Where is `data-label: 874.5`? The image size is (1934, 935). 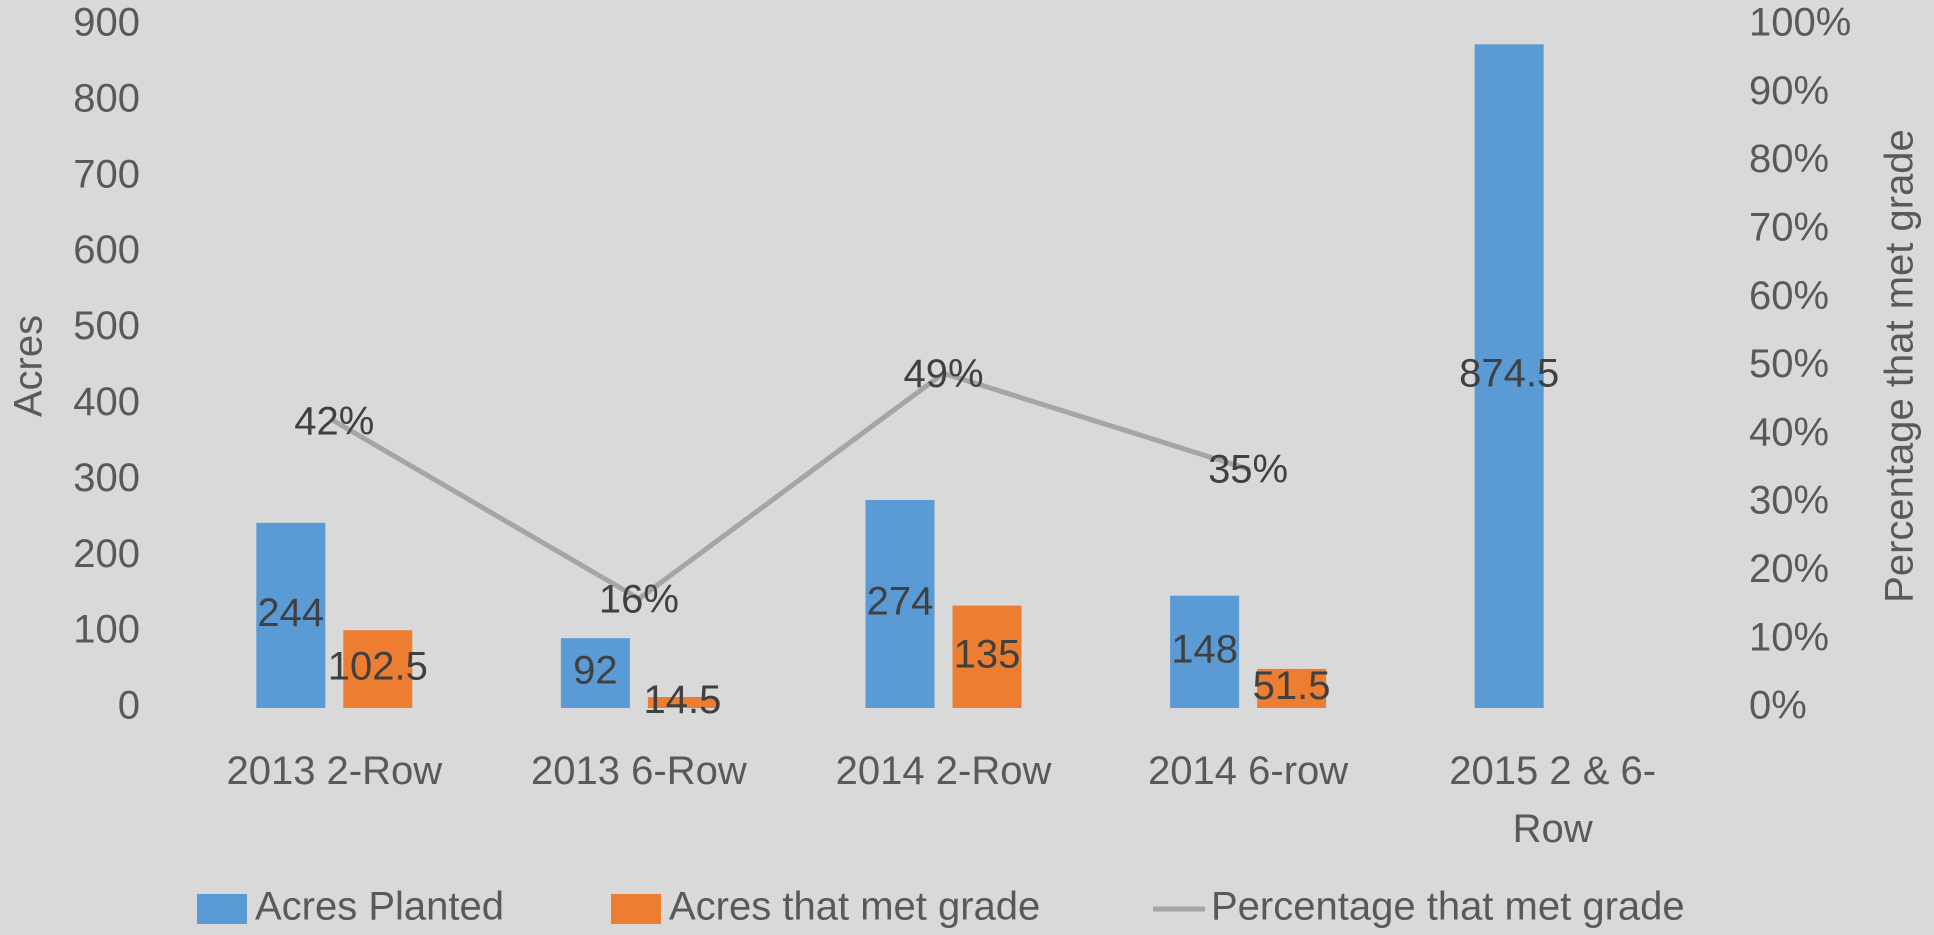 data-label: 874.5 is located at coordinates (1509, 374).